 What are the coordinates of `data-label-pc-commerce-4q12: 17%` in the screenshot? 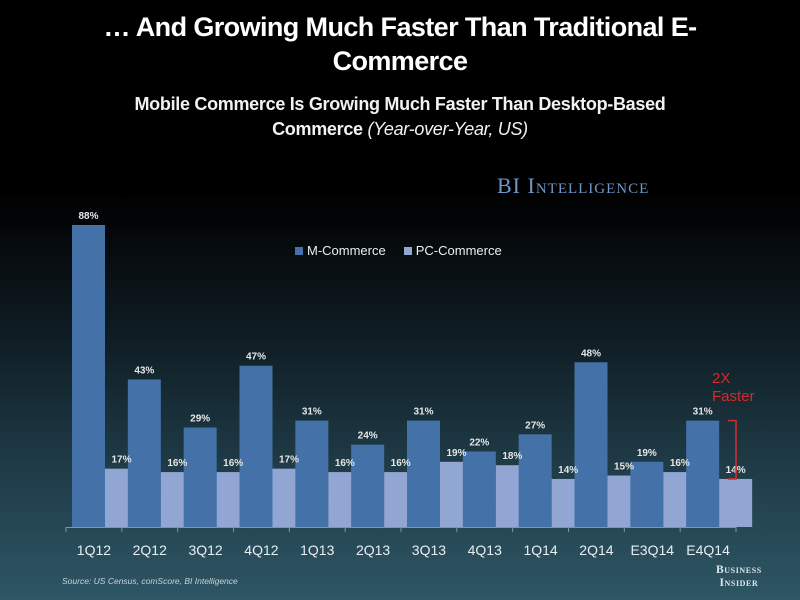 It's located at (289, 460).